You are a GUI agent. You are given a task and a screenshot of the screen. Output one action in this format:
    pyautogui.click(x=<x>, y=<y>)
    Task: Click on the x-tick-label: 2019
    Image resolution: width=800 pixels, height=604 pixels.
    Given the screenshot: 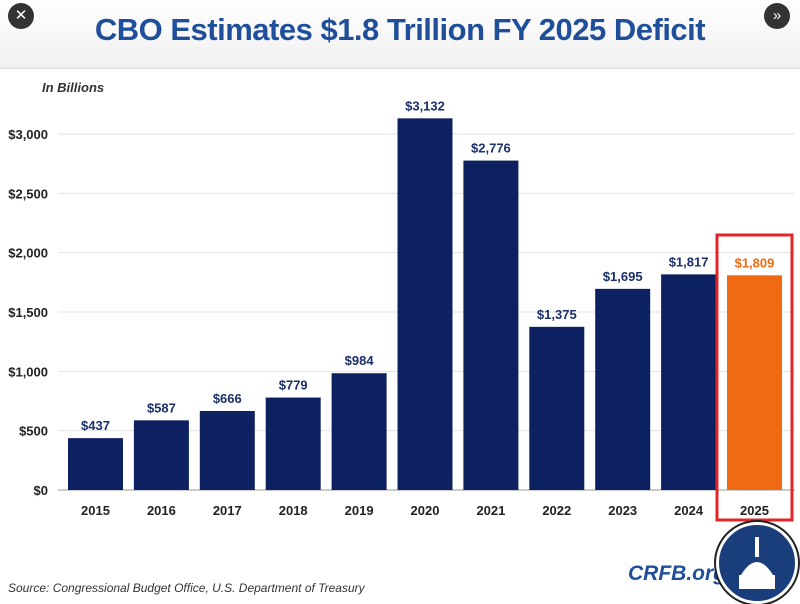 What is the action you would take?
    pyautogui.click(x=359, y=510)
    